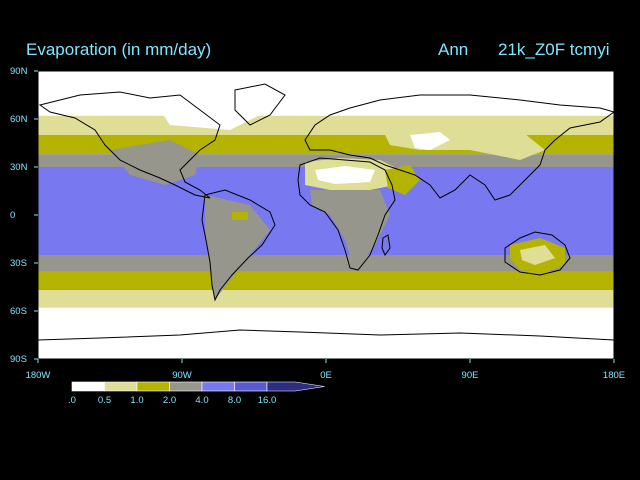 This screenshot has height=480, width=640. What do you see at coordinates (210, 107) in the screenshot?
I see `arctic-white` at bounding box center [210, 107].